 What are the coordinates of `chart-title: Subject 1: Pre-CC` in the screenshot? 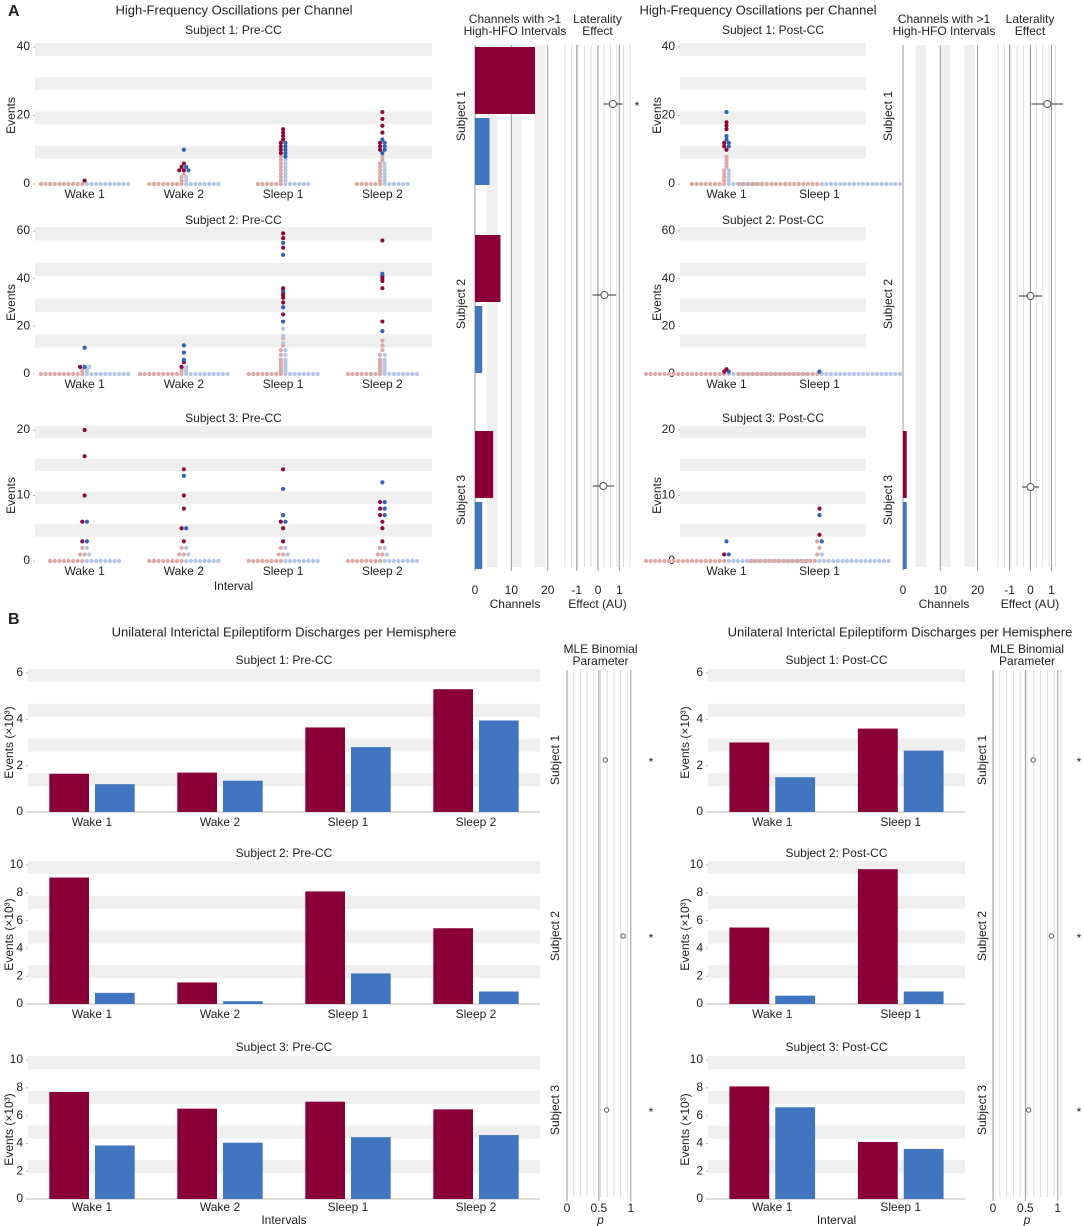 It's located at (284, 660).